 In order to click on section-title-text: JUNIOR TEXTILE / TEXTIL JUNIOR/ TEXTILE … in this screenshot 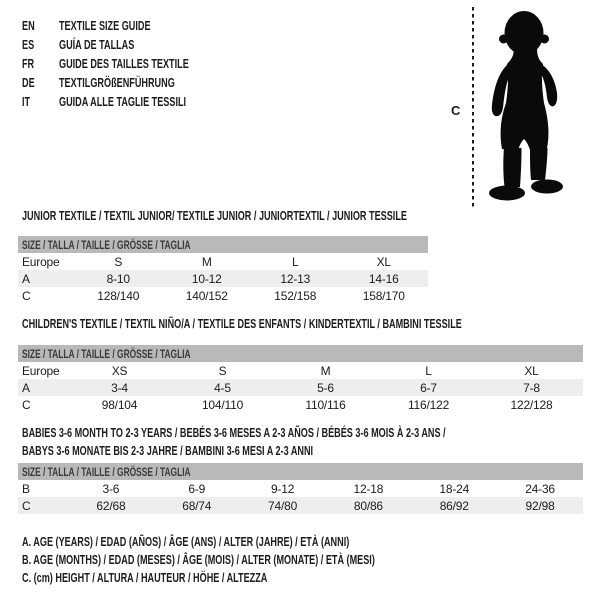, I will do `click(214, 215)`.